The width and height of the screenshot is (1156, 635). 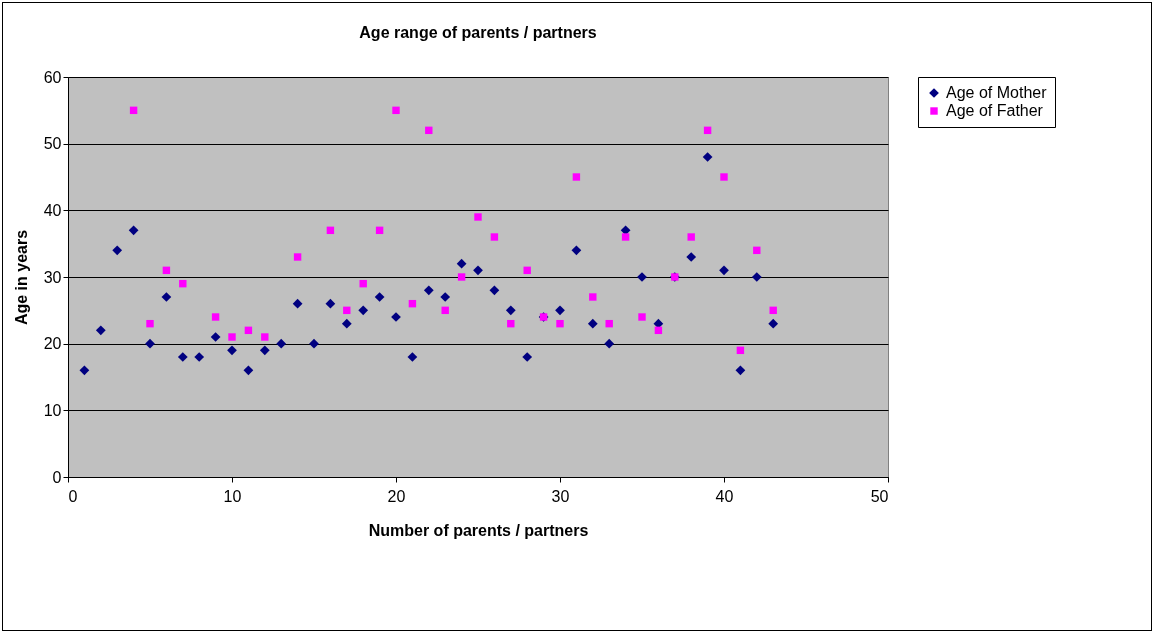 What do you see at coordinates (73, 496) in the screenshot?
I see `x-tick-label: 0` at bounding box center [73, 496].